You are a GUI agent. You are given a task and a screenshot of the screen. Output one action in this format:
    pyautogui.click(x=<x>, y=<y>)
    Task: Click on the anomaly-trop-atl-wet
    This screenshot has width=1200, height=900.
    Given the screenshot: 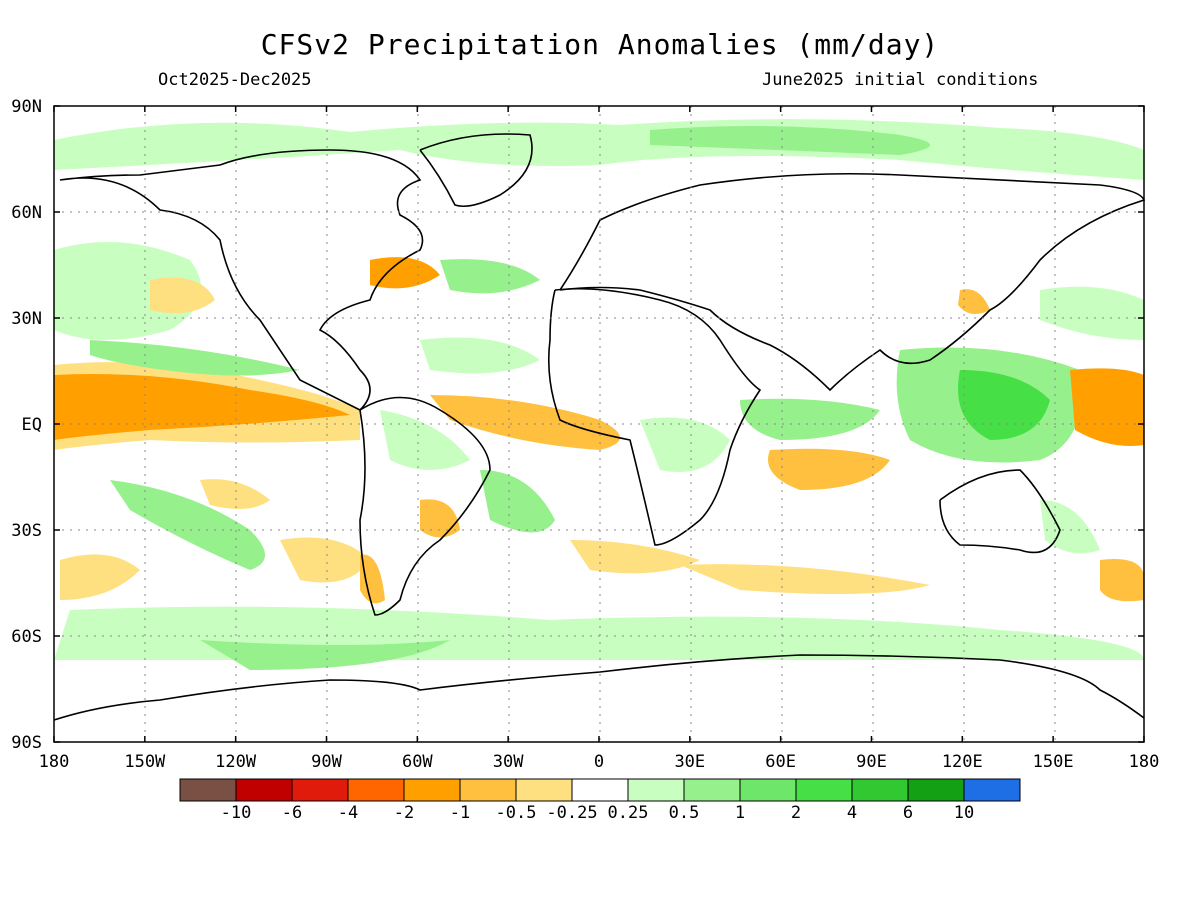 What is the action you would take?
    pyautogui.click(x=480, y=355)
    